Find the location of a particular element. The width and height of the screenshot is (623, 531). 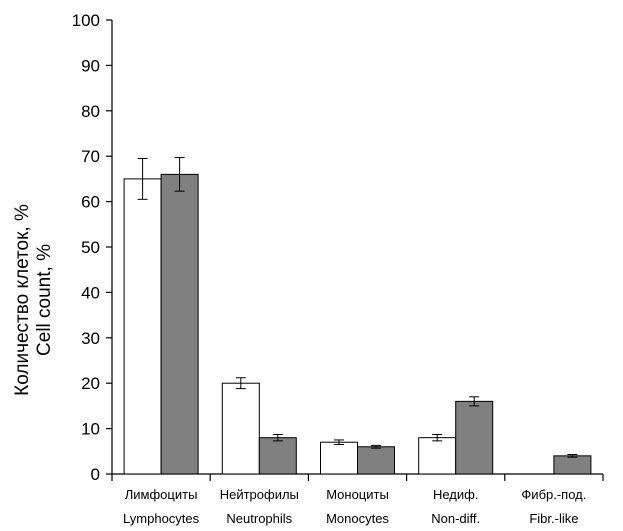

x-tick-label-en: Monocytes is located at coordinates (357, 518).